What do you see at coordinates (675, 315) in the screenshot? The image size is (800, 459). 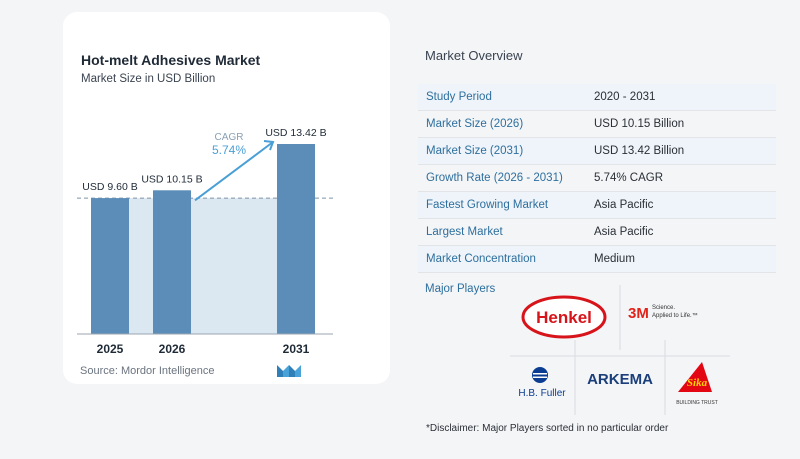 I see `3m-tagline-2: Applied to Life.™` at bounding box center [675, 315].